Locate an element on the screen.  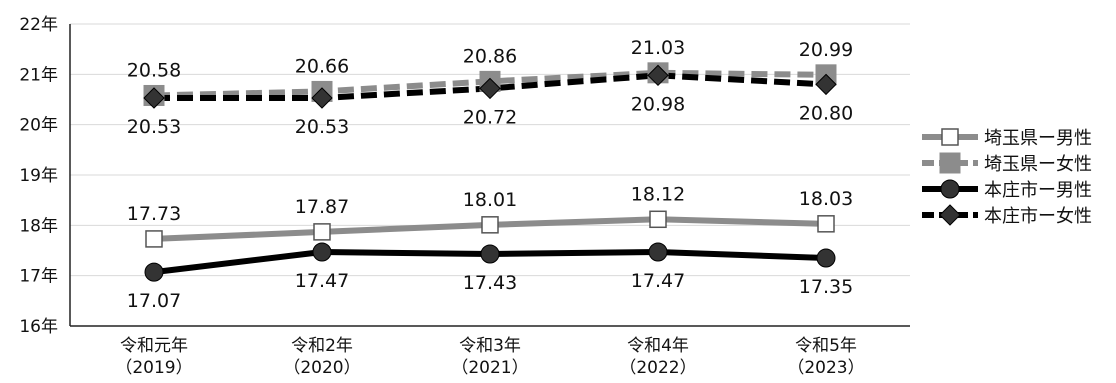
data-label: 17.87 is located at coordinates (322, 207).